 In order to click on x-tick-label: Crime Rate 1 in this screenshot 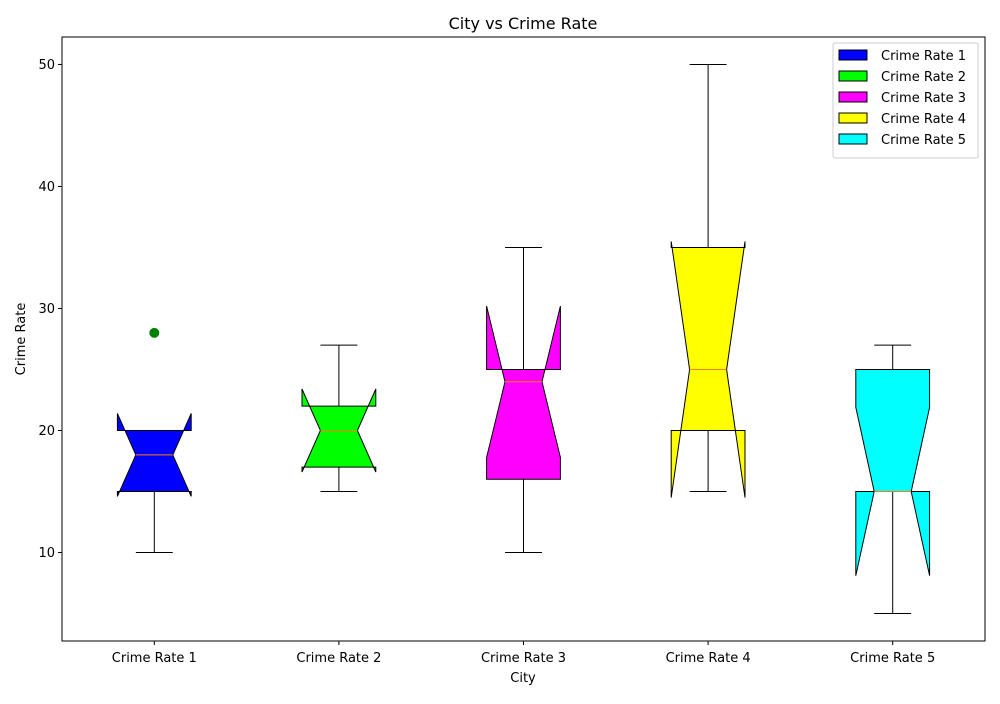, I will do `click(154, 658)`.